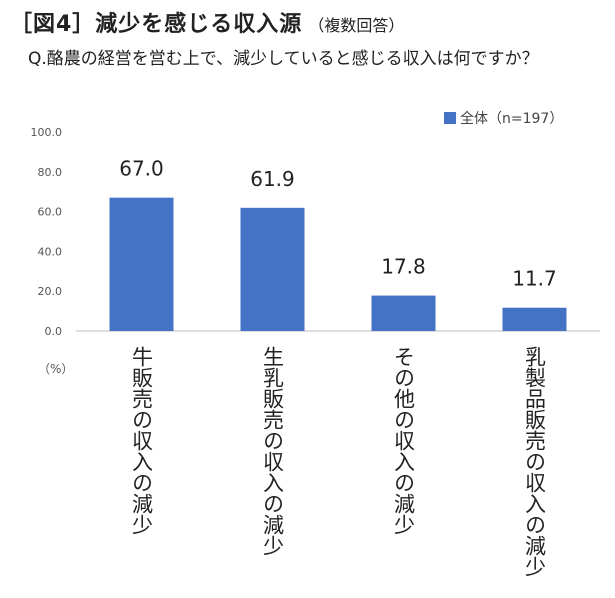 This screenshot has width=615, height=598. I want to click on chart-title-note: （複数回答）, so click(356, 25).